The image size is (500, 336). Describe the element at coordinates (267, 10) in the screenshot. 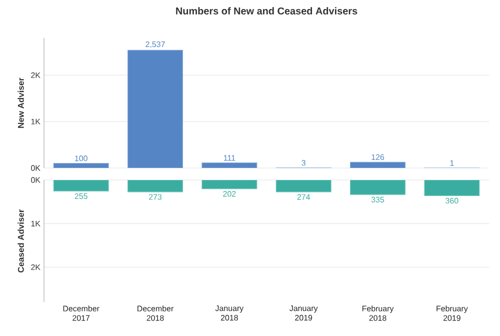

I see `chart-title: Numbers of New and Ceased Advisers` at that location.